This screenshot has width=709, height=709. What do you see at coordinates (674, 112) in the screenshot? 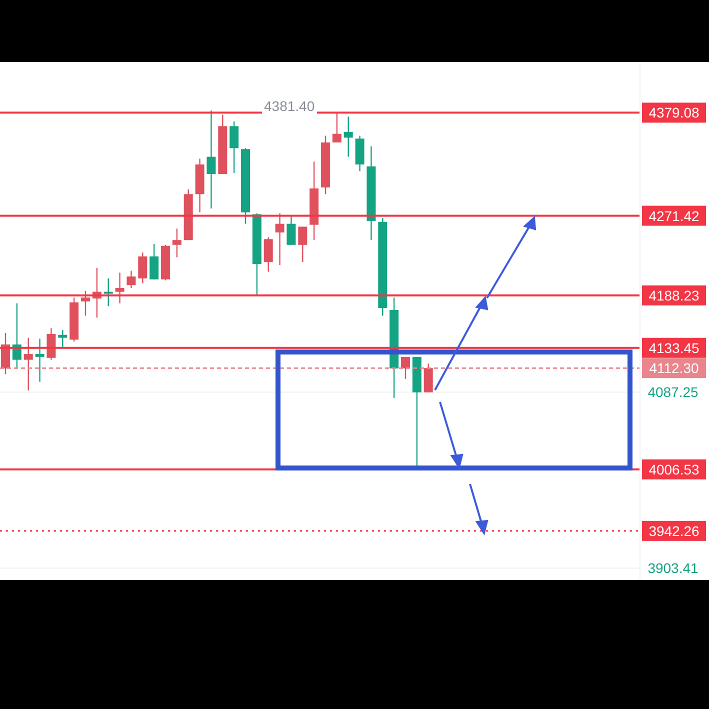
I see `ref-line-label: 4379.08` at bounding box center [674, 112].